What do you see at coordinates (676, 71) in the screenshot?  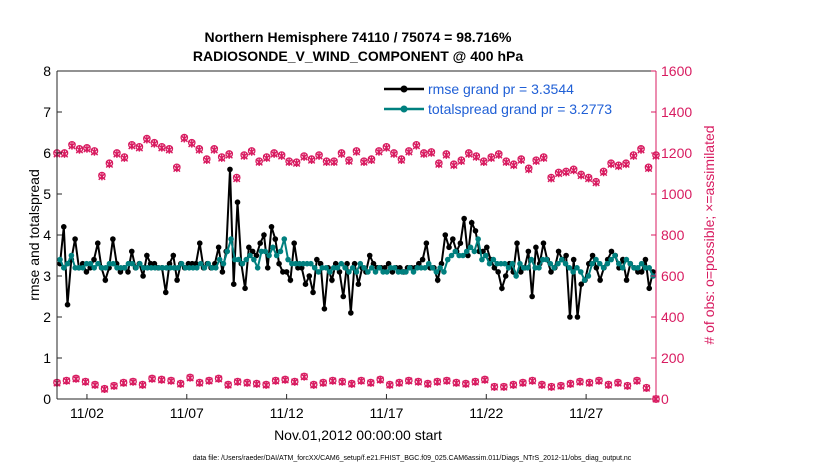 I see `right-tick-label: 1600` at bounding box center [676, 71].